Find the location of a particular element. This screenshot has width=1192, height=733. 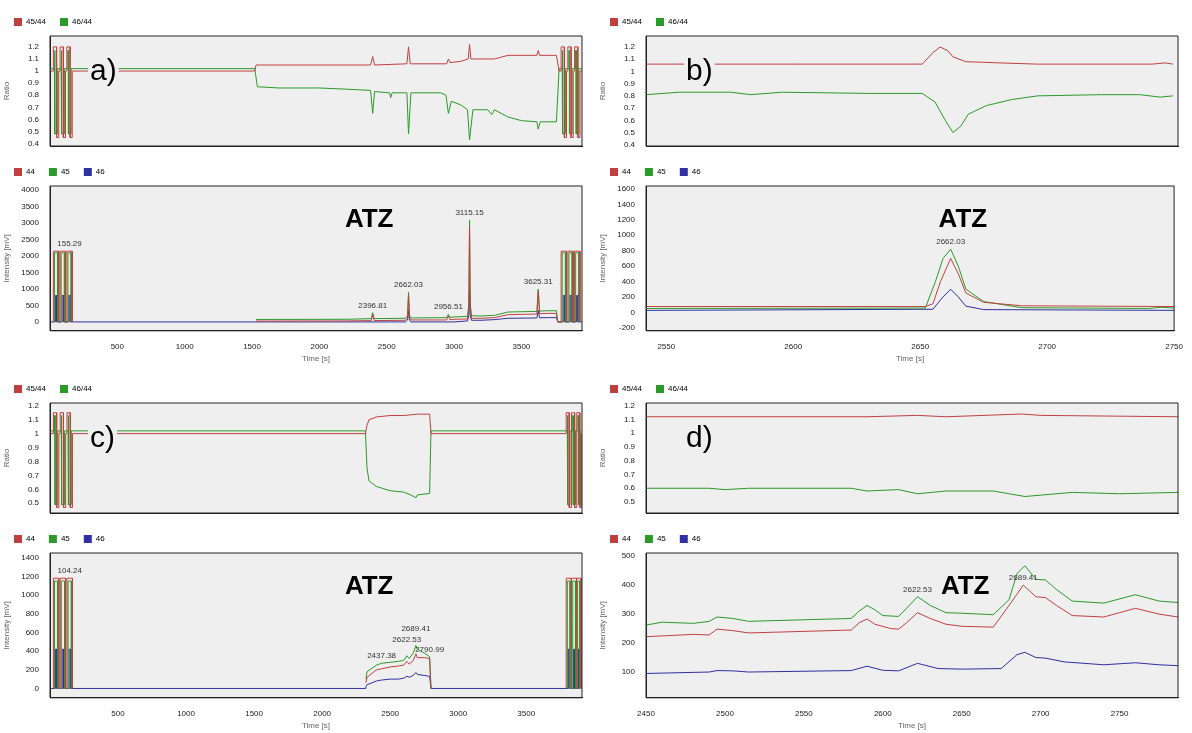

annotation: 155.29 is located at coordinates (70, 244).